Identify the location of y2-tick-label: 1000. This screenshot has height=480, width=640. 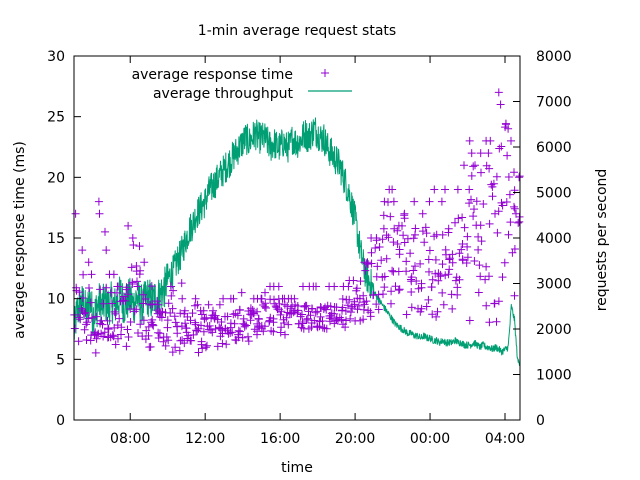
(554, 376).